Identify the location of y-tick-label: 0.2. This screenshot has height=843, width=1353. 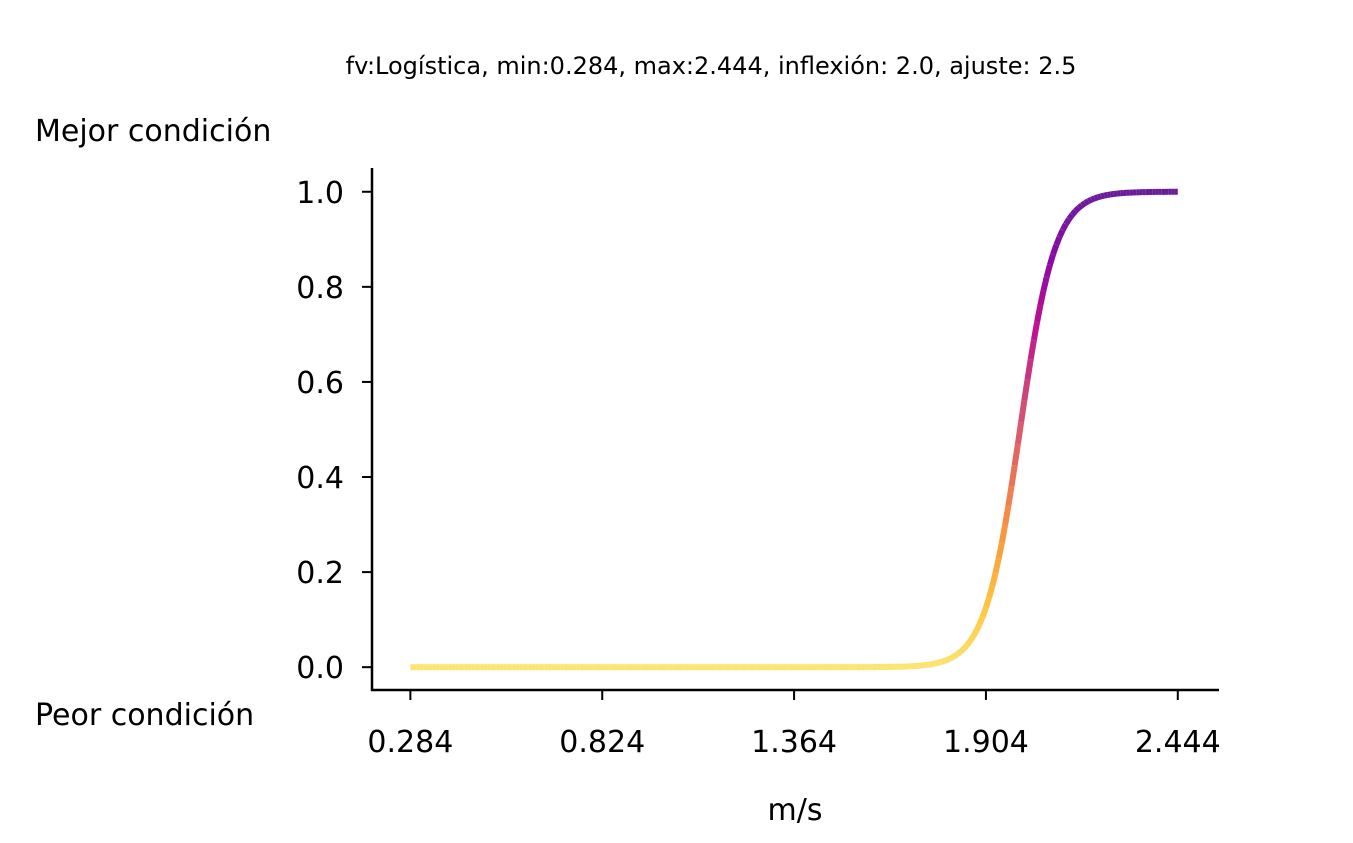
(320, 573).